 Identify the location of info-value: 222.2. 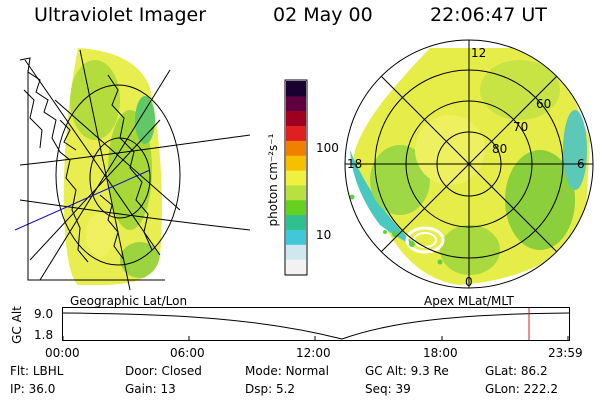
(540, 389).